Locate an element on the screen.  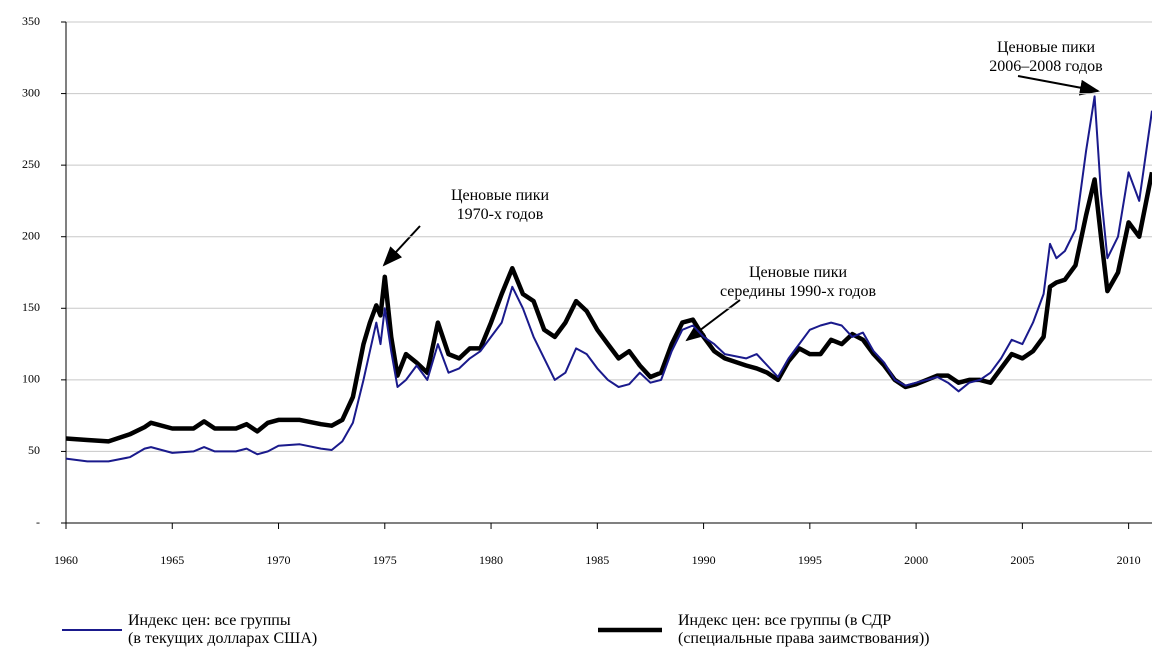
y-tick-label: 350 is located at coordinates (31, 21).